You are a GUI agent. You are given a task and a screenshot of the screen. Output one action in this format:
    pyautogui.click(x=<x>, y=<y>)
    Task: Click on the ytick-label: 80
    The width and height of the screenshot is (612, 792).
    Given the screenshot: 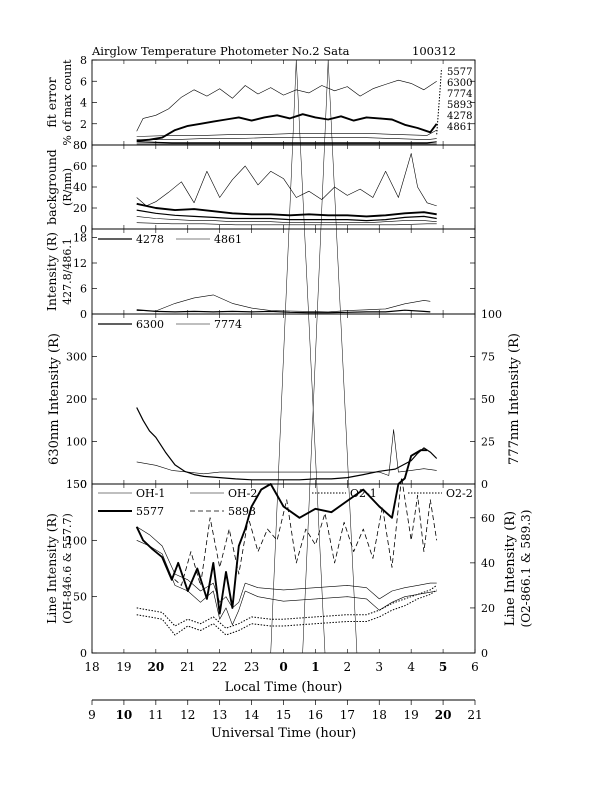 What is the action you would take?
    pyautogui.click(x=80, y=145)
    